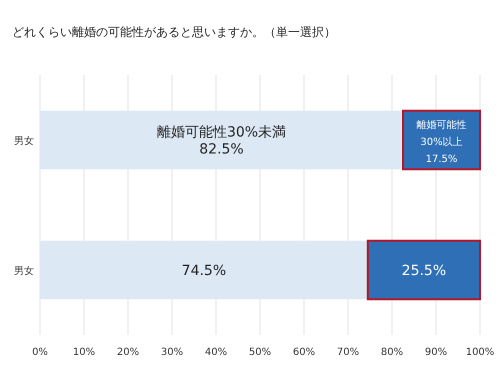 The image size is (500, 375). Describe the element at coordinates (40, 352) in the screenshot. I see `x-tick-label: 0%` at that location.